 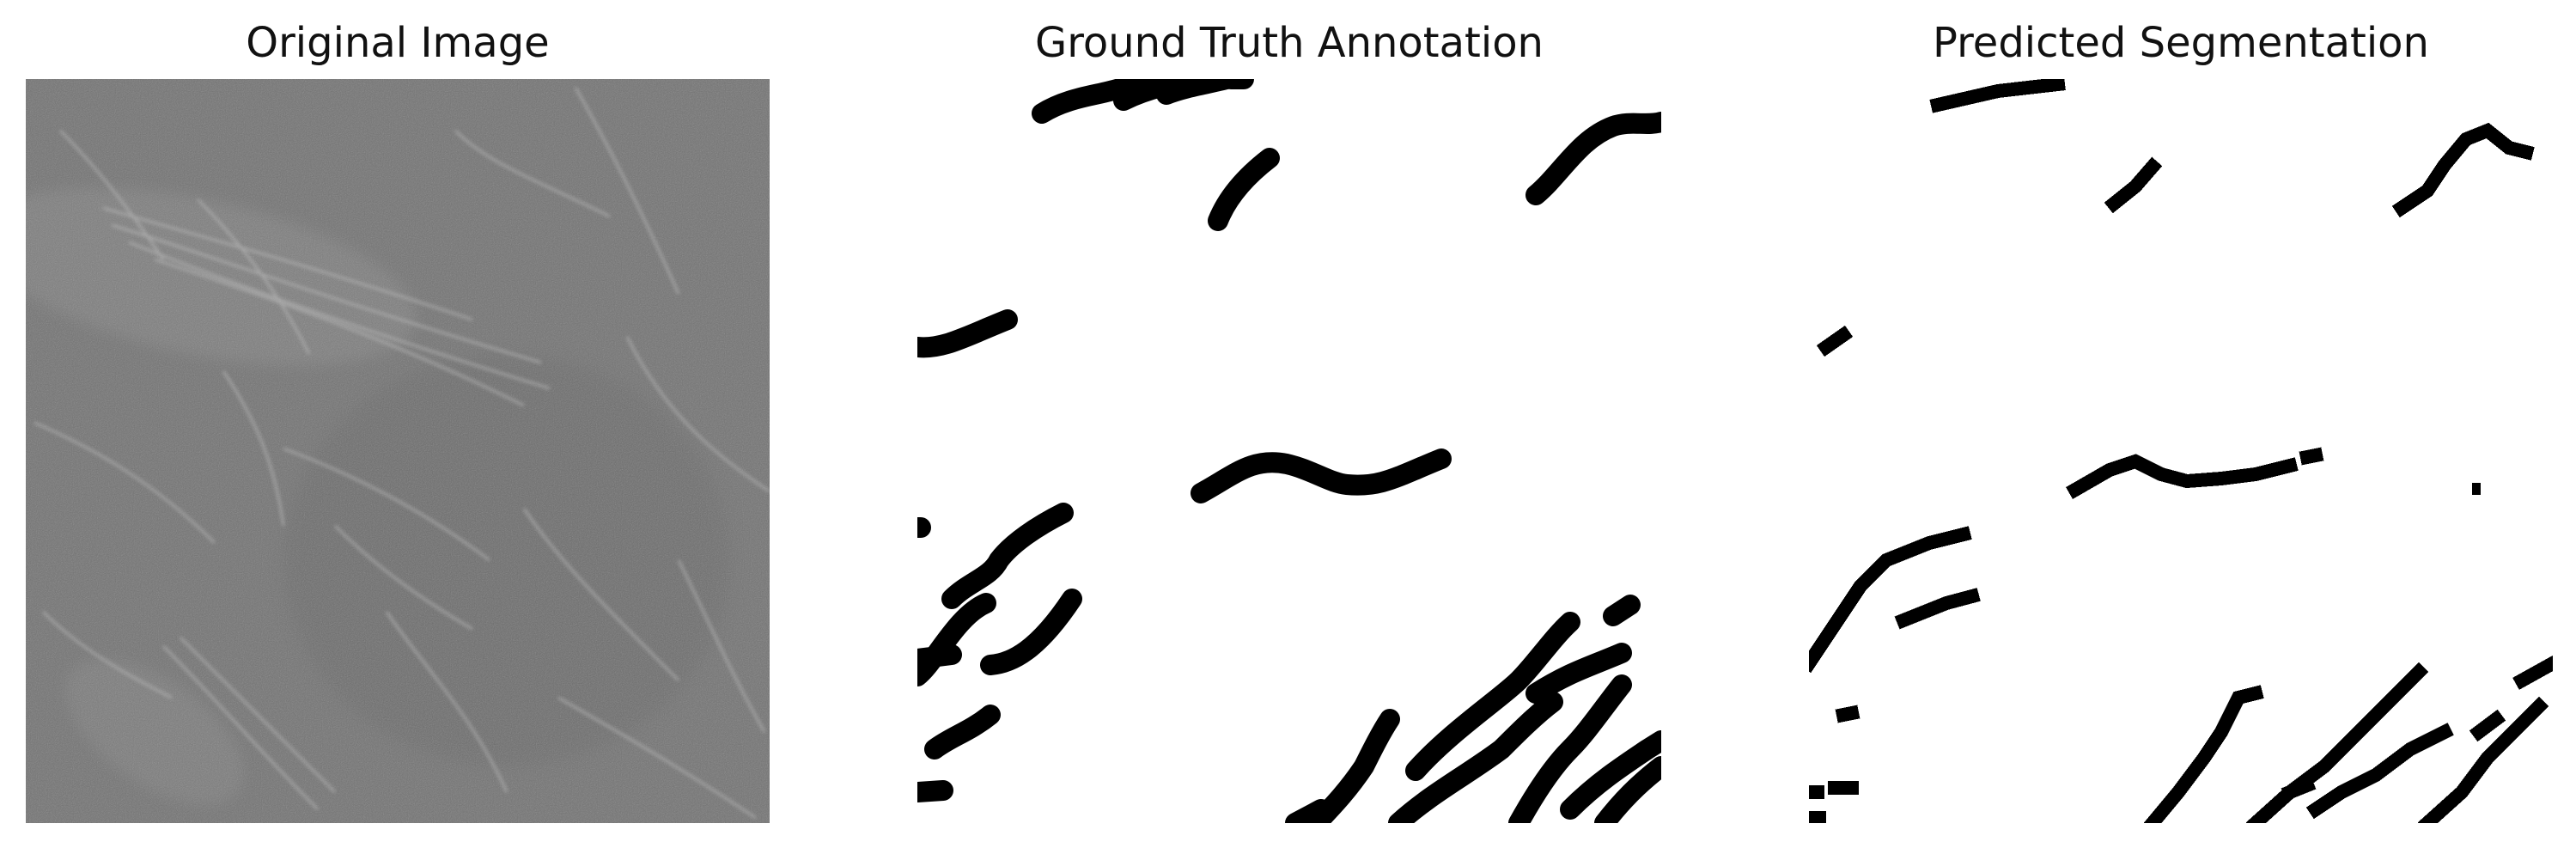 What do you see at coordinates (2181, 43) in the screenshot?
I see `panel-title-prediction: Predicted Segmentation` at bounding box center [2181, 43].